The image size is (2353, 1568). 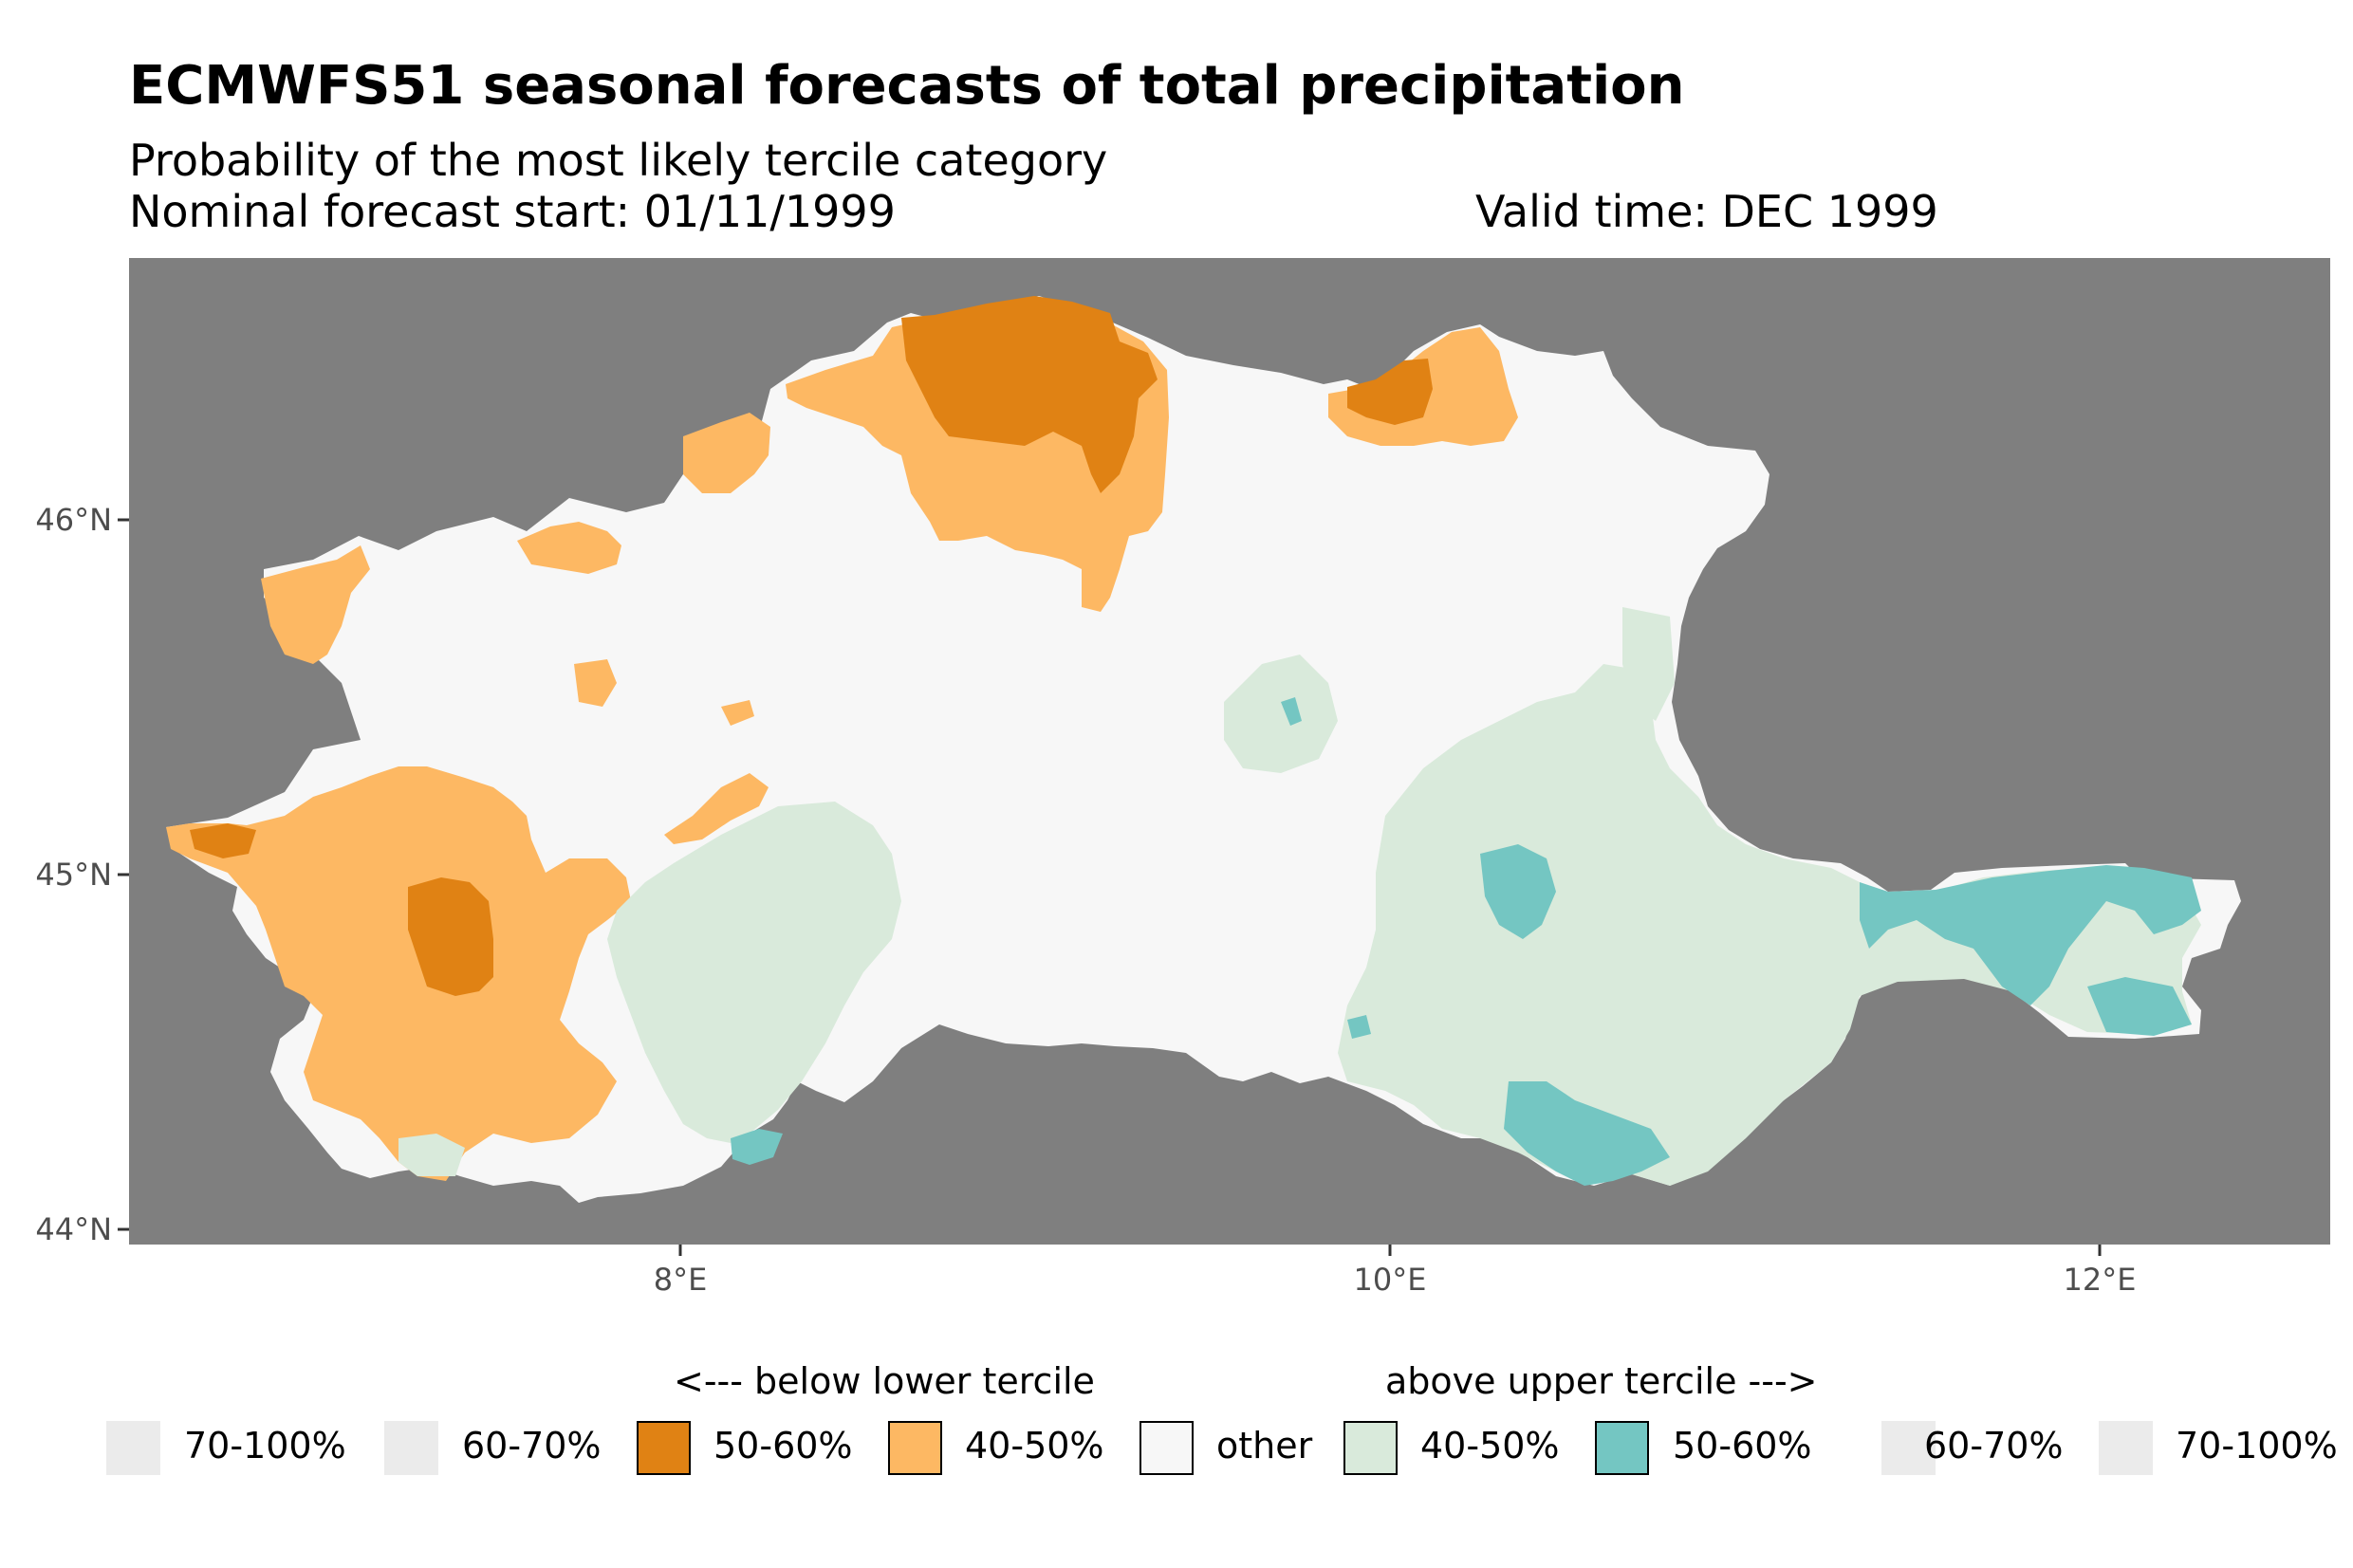 What do you see at coordinates (783, 1446) in the screenshot?
I see `legend-label-below-50-60: 50-60%` at bounding box center [783, 1446].